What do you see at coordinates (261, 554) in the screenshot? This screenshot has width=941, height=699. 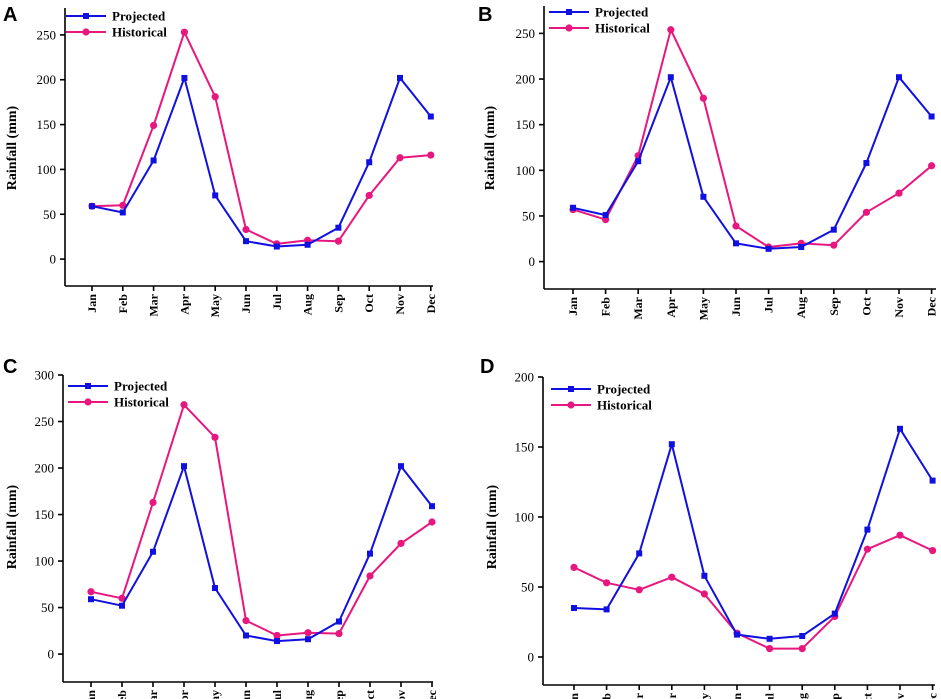 I see `series-line-projected` at bounding box center [261, 554].